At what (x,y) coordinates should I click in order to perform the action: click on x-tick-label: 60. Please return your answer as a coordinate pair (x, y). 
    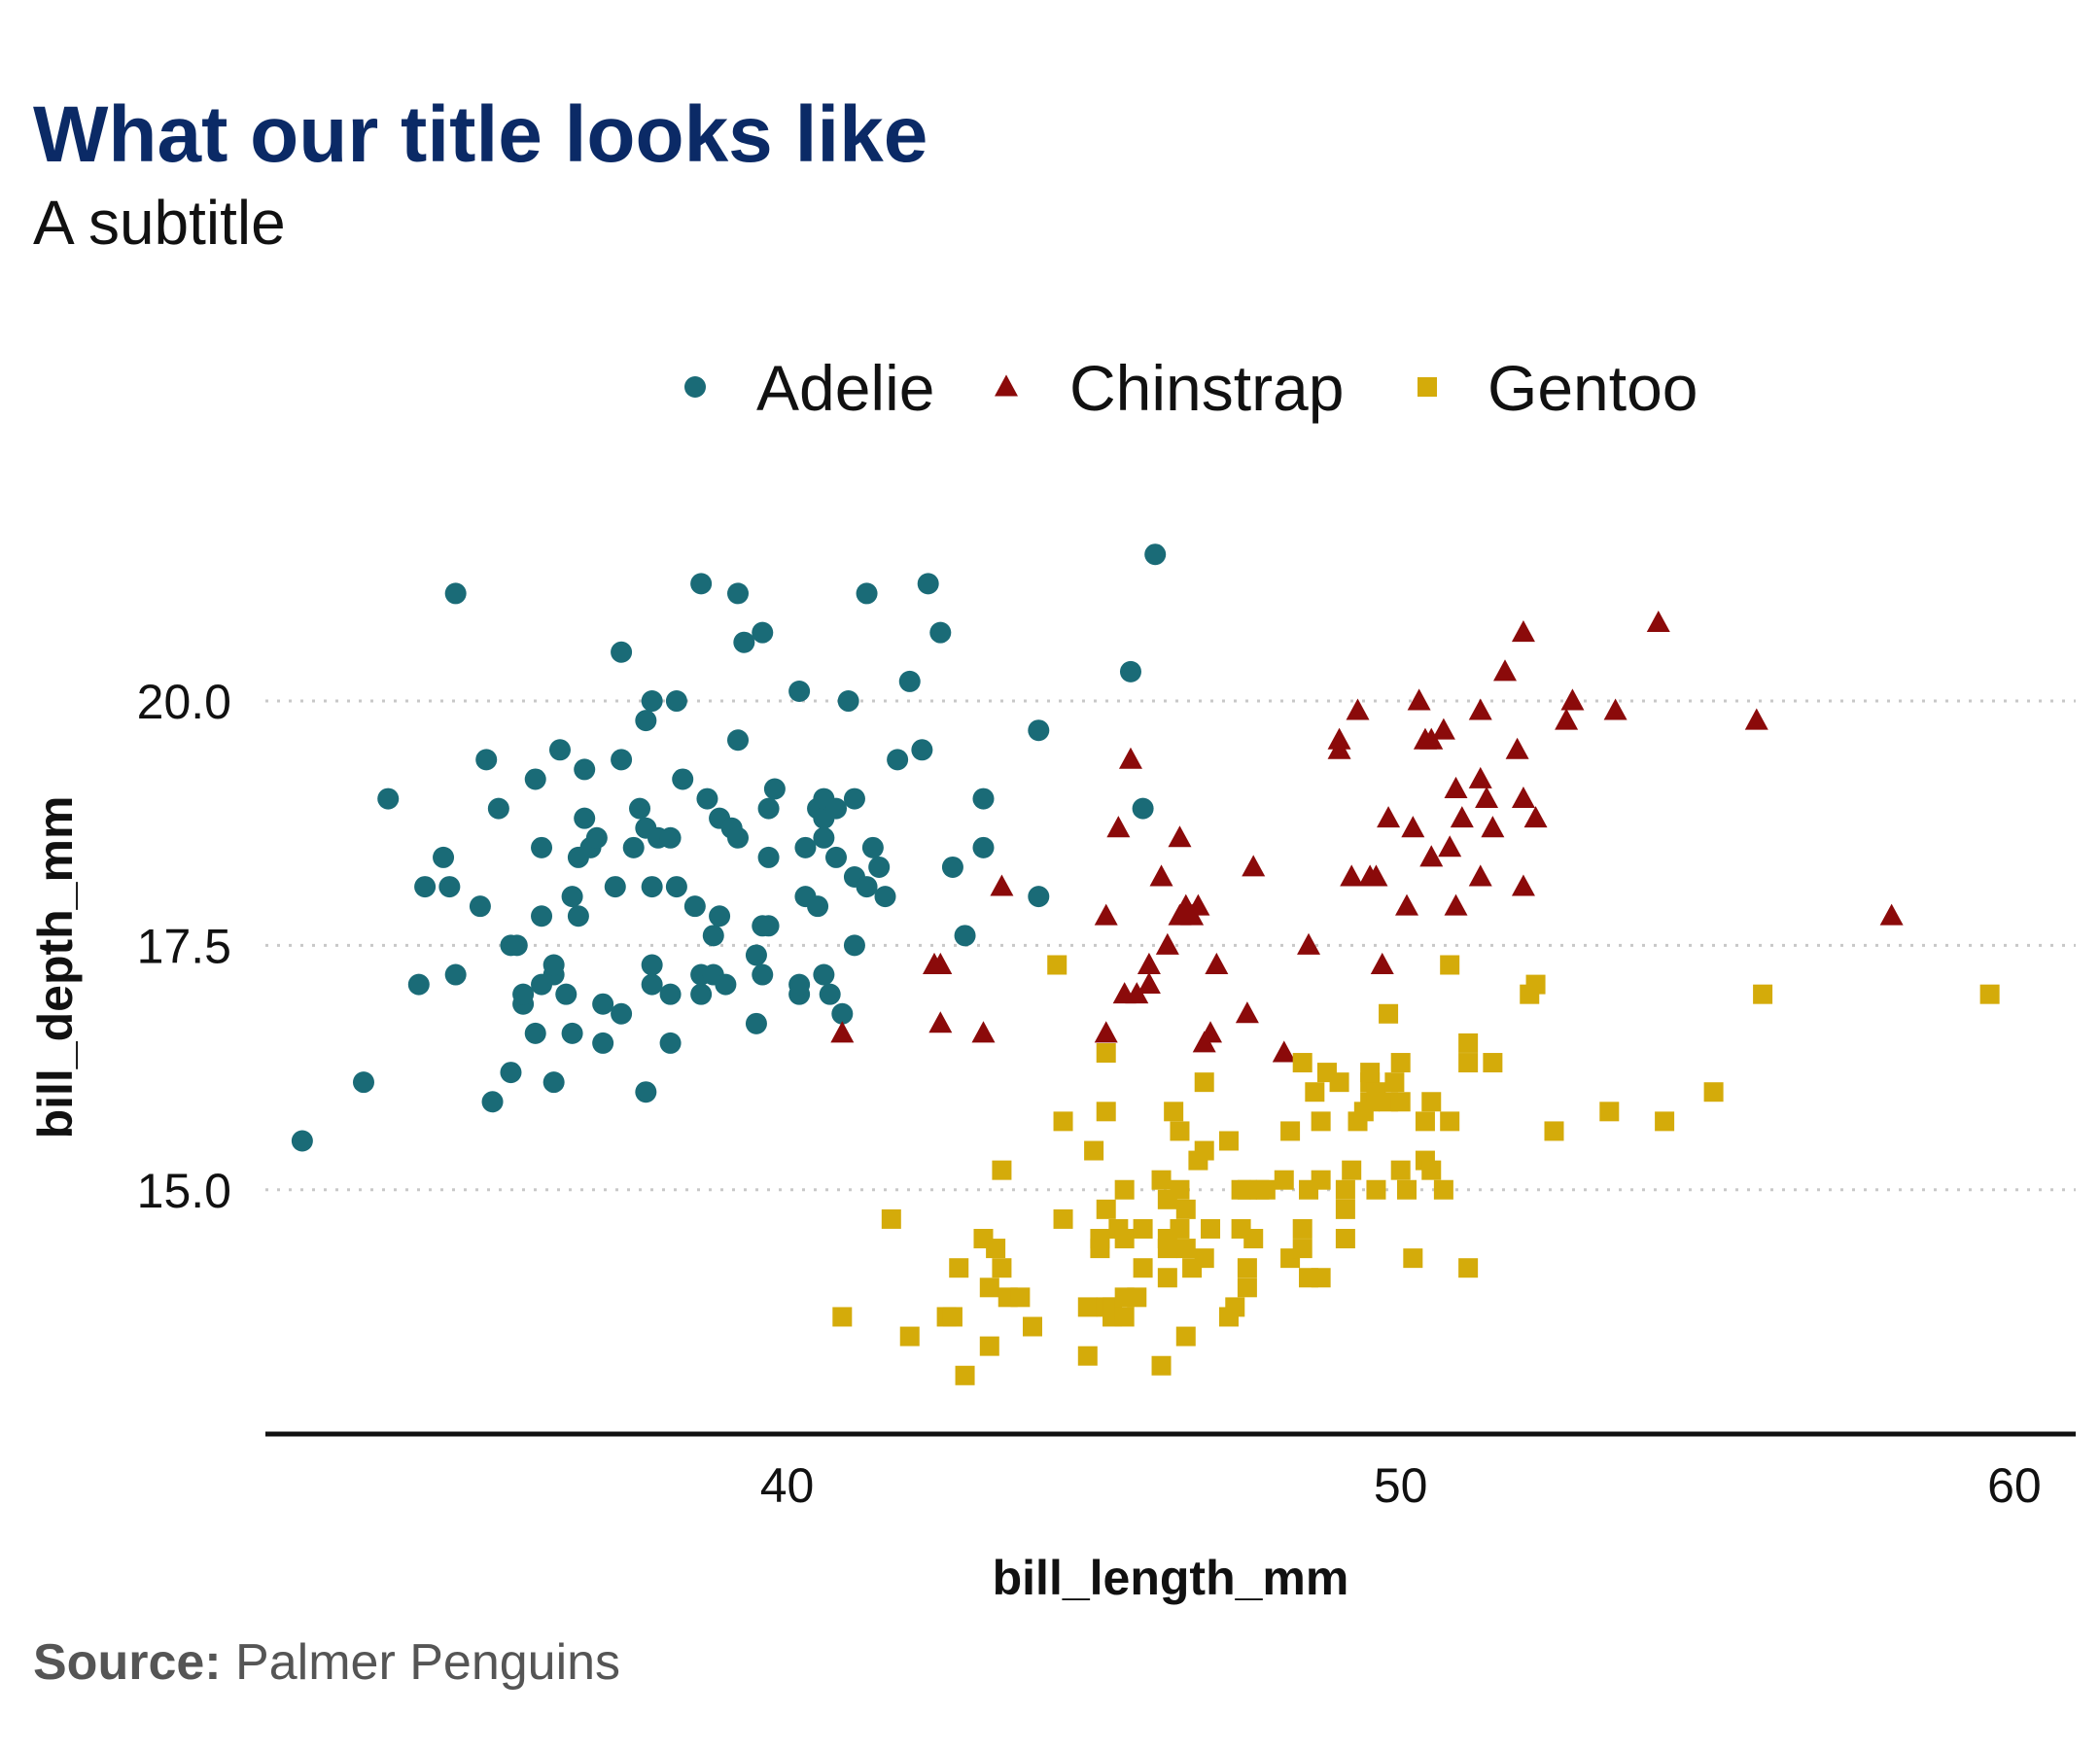
    Looking at the image, I should click on (2014, 1485).